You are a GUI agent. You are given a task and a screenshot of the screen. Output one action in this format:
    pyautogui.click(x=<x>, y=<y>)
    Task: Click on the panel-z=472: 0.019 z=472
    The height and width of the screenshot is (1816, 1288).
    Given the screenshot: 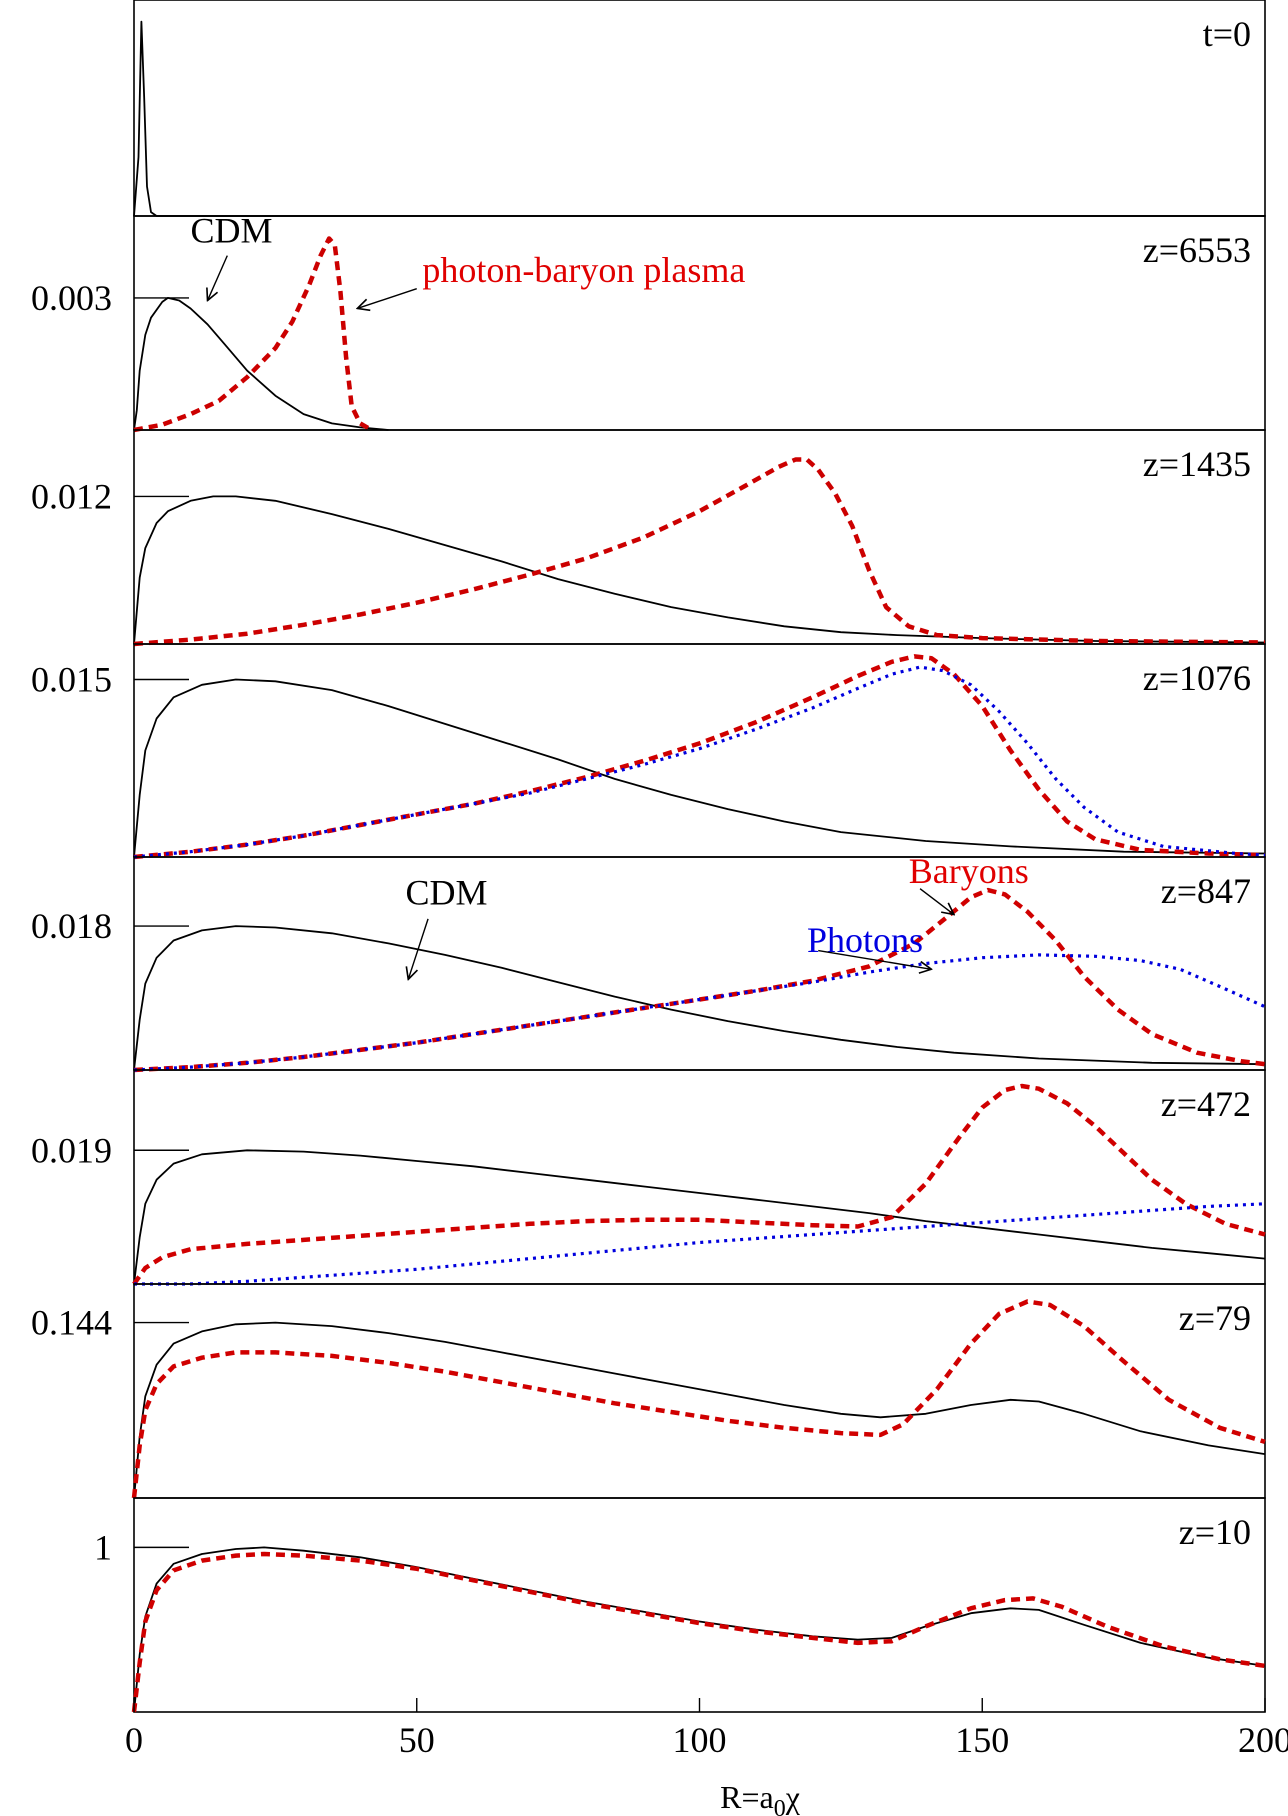 What is the action you would take?
    pyautogui.click(x=648, y=1177)
    